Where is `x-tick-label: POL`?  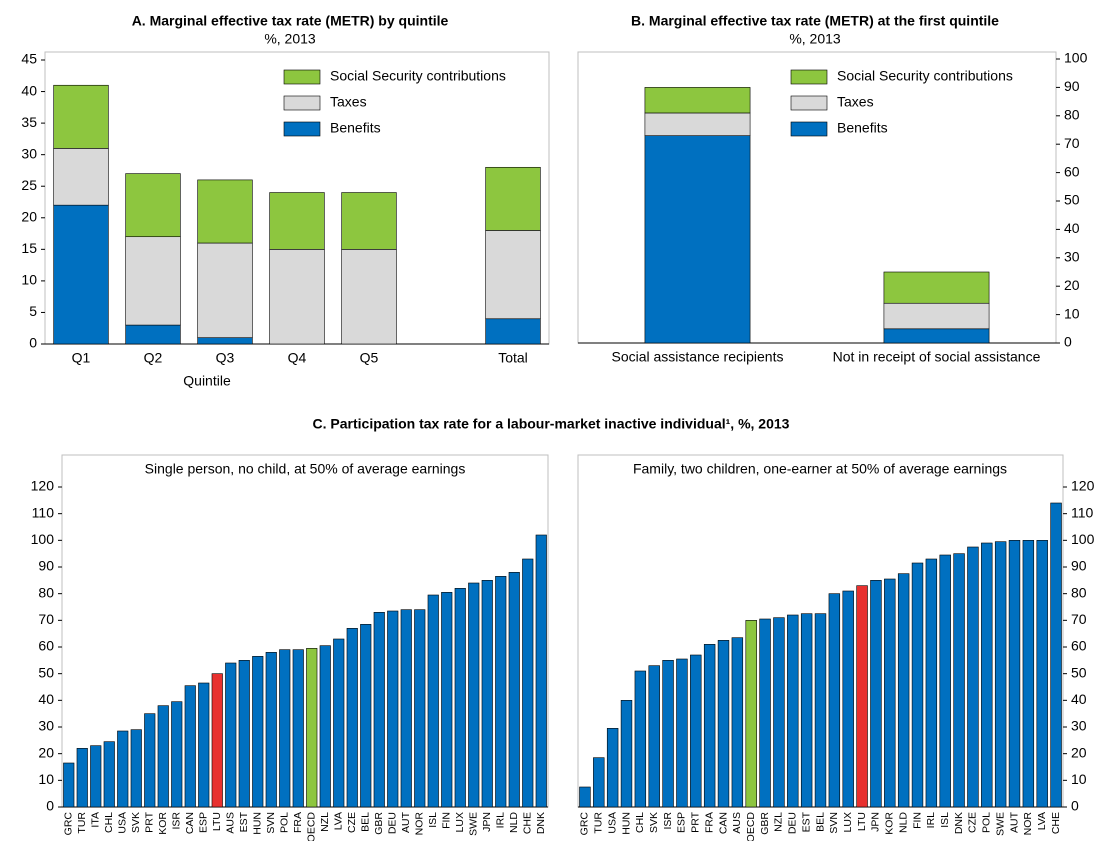
x-tick-label: POL is located at coordinates (285, 822).